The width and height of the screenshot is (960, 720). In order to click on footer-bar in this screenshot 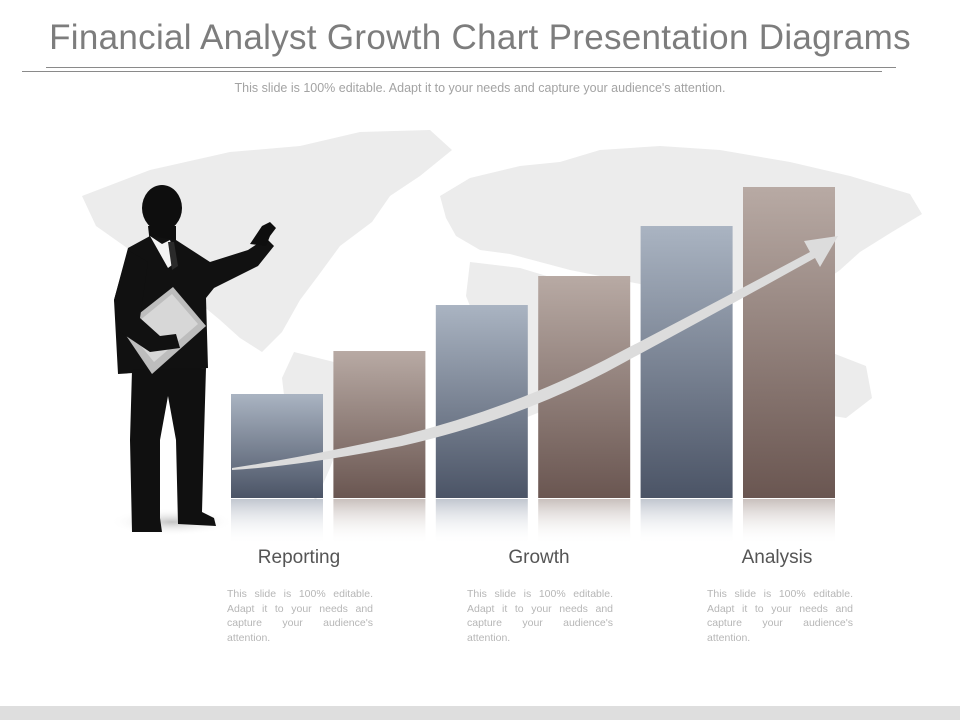, I will do `click(480, 713)`.